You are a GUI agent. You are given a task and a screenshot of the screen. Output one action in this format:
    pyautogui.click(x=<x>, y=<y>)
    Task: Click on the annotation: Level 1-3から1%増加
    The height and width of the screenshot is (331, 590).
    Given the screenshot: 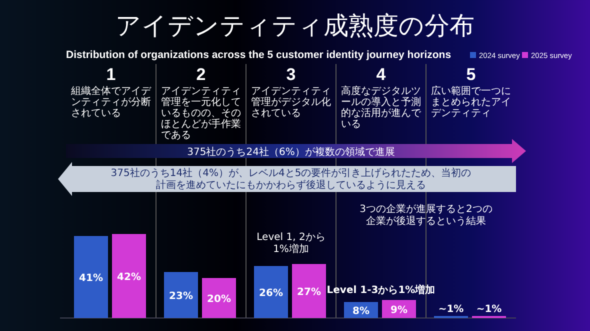 What is the action you would take?
    pyautogui.click(x=381, y=290)
    